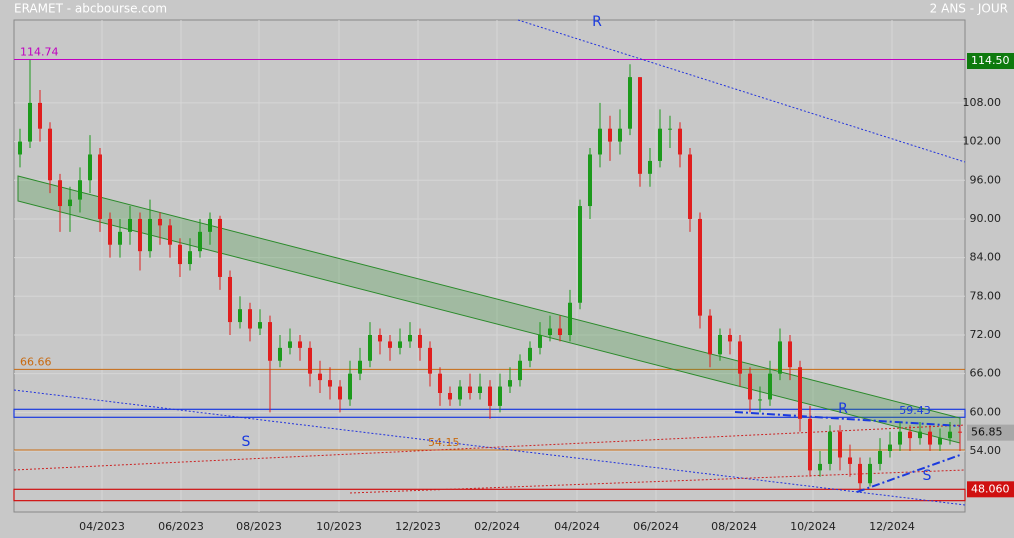 The width and height of the screenshot is (1014, 538). I want to click on header-right: 2 ANS - JOUR, so click(969, 9).